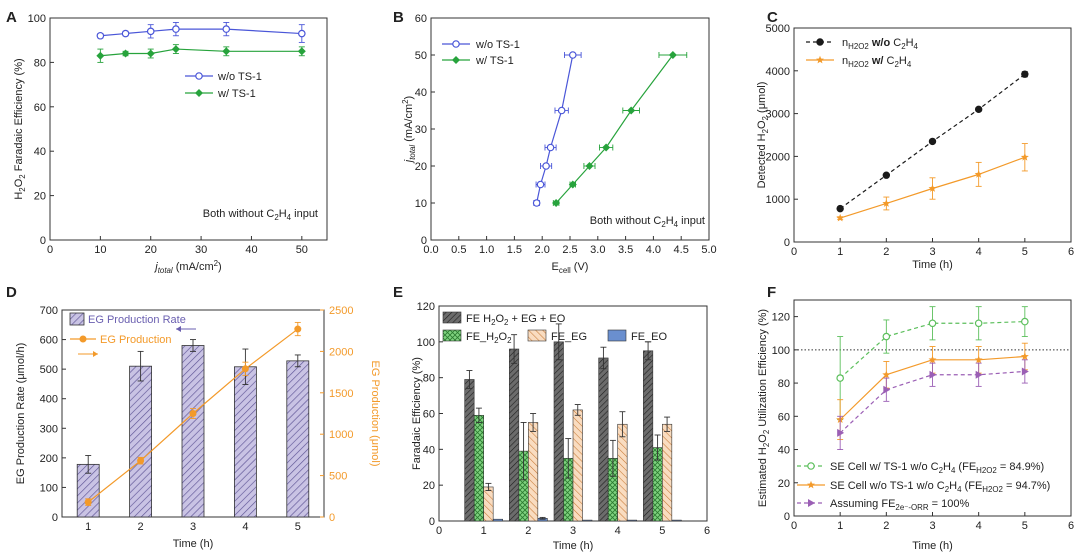 The width and height of the screenshot is (1080, 560). What do you see at coordinates (569, 337) in the screenshot?
I see `legend-label: FE_EG` at bounding box center [569, 337].